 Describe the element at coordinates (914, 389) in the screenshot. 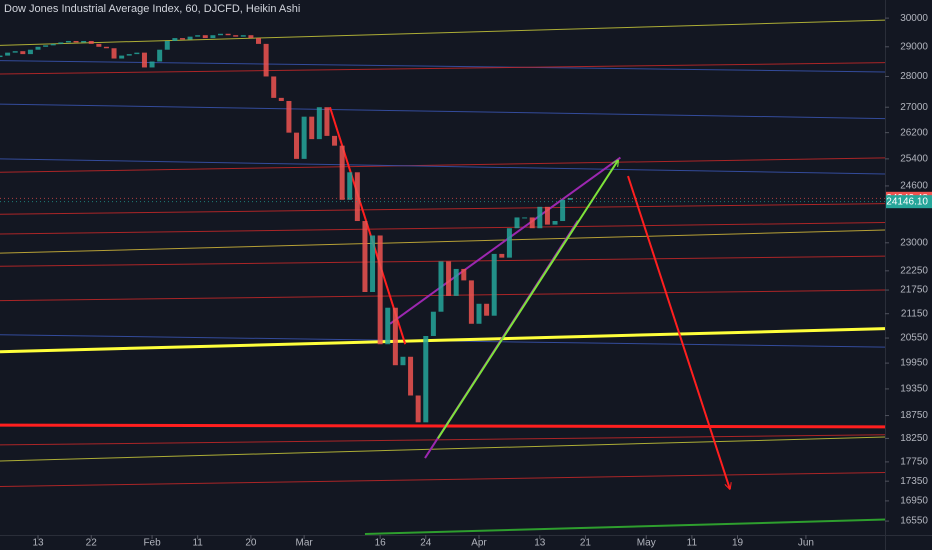

I see `y-tick-label: 19350` at that location.